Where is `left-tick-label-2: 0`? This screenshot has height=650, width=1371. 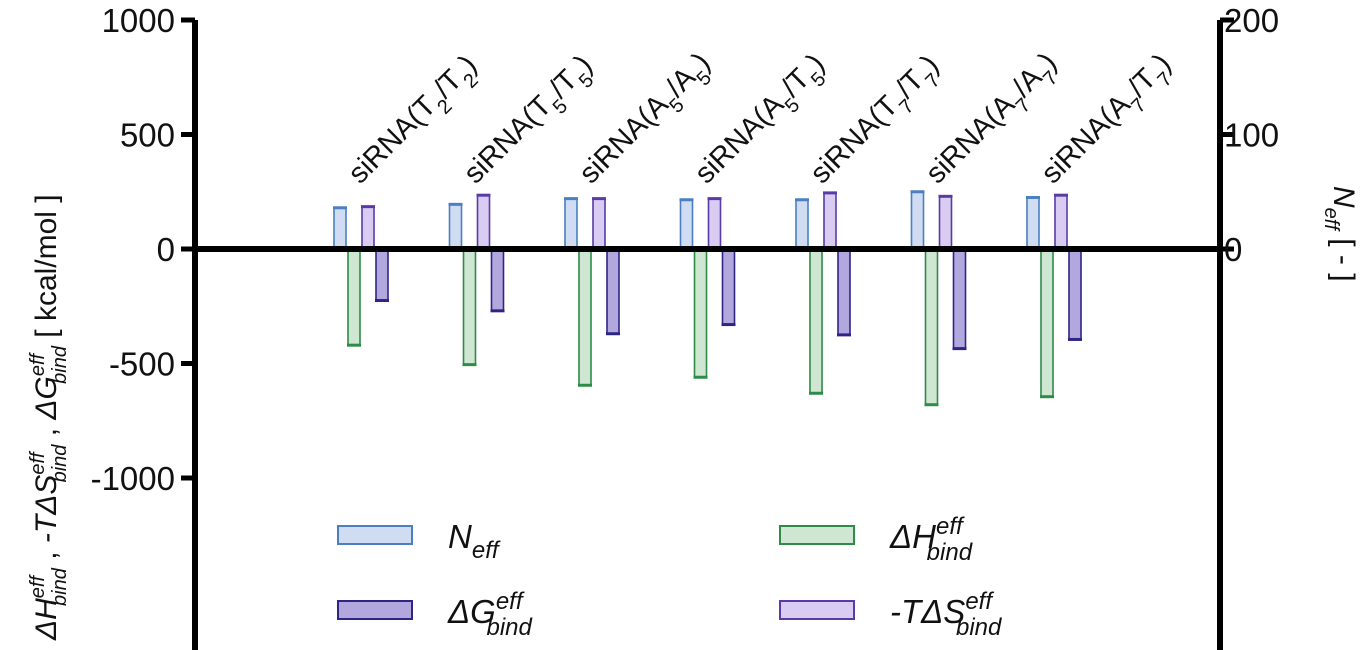 left-tick-label-2: 0 is located at coordinates (166, 249).